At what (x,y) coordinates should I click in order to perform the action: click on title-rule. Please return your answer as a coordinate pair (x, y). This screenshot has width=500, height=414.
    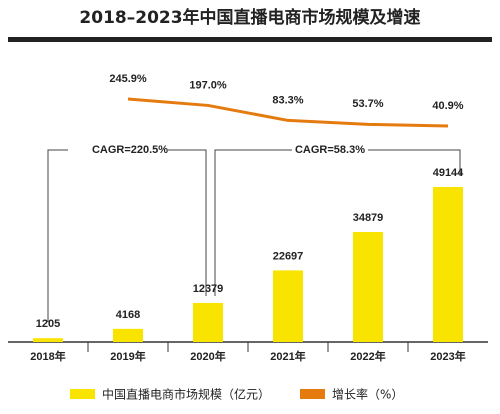
    Looking at the image, I should click on (250, 39).